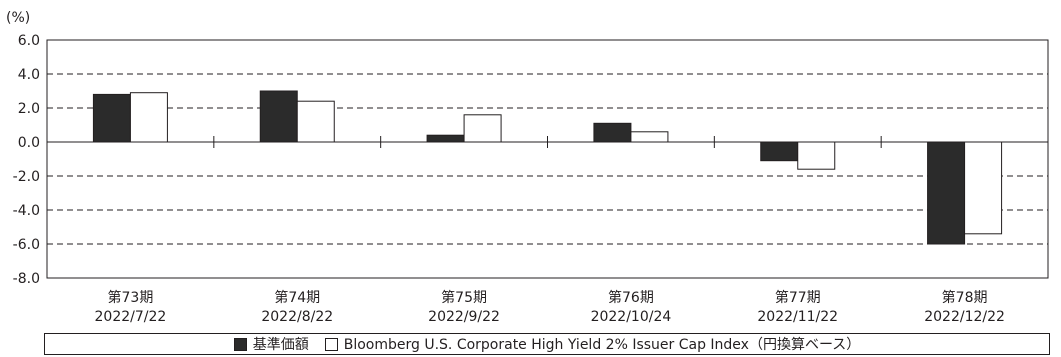 This screenshot has width=1061, height=357. I want to click on x-tick-label-period: 第75期, so click(464, 297).